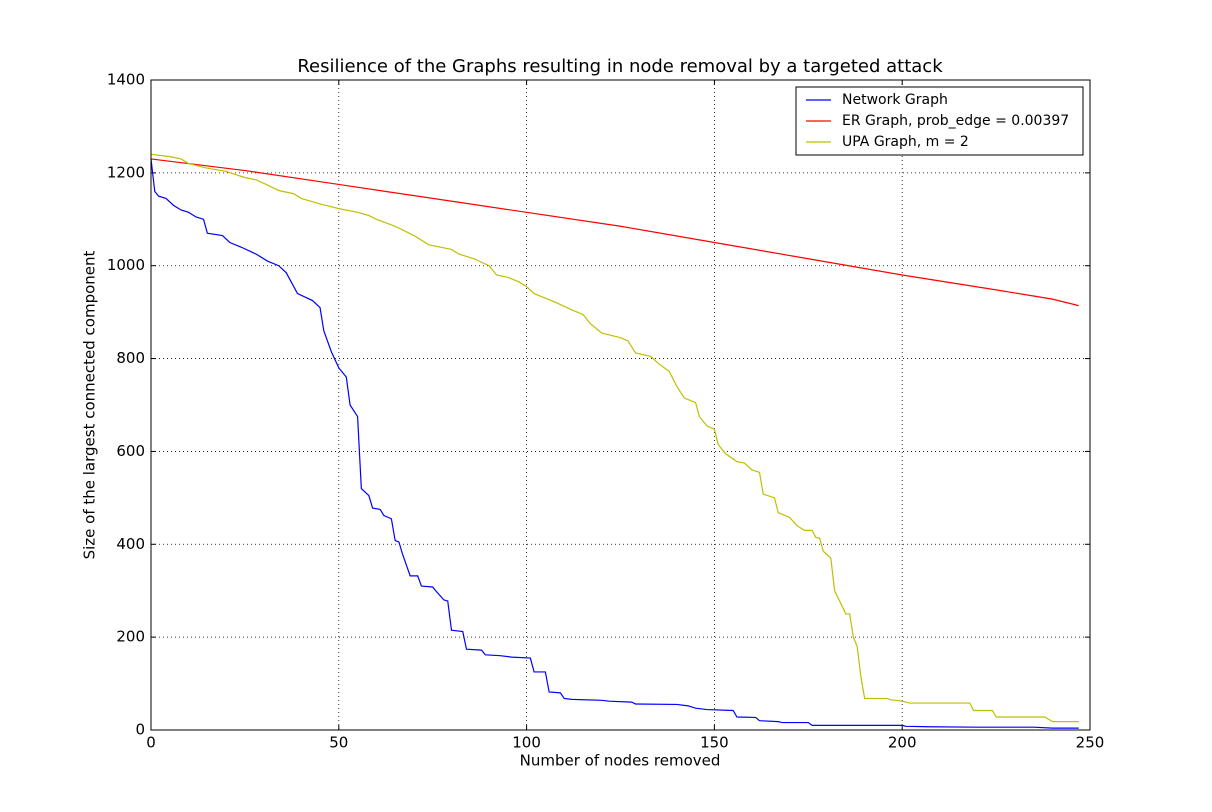 This screenshot has height=812, width=1212. I want to click on legend-label: ER Graph, prob_edge = 0.00397, so click(955, 121).